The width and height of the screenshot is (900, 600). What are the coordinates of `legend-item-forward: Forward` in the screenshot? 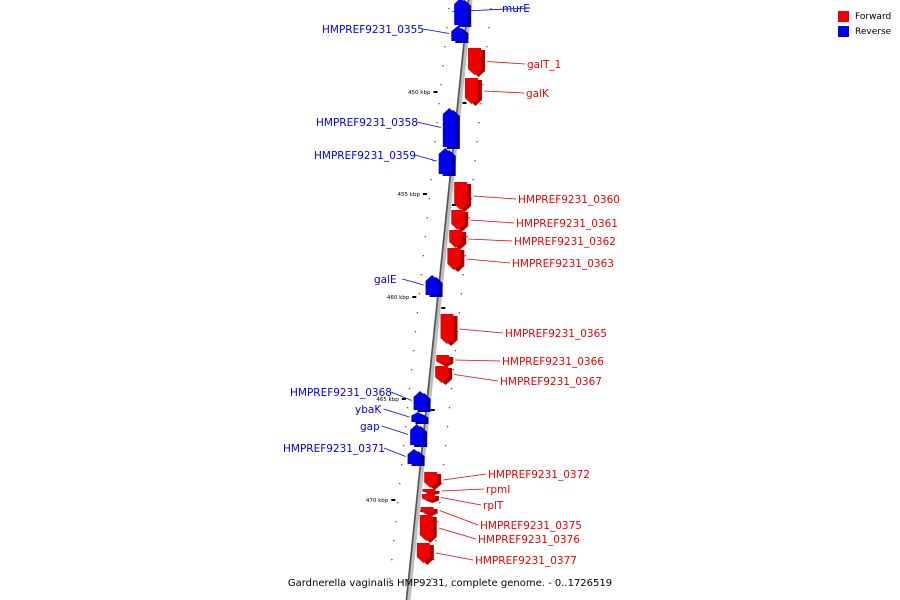 It's located at (864, 16).